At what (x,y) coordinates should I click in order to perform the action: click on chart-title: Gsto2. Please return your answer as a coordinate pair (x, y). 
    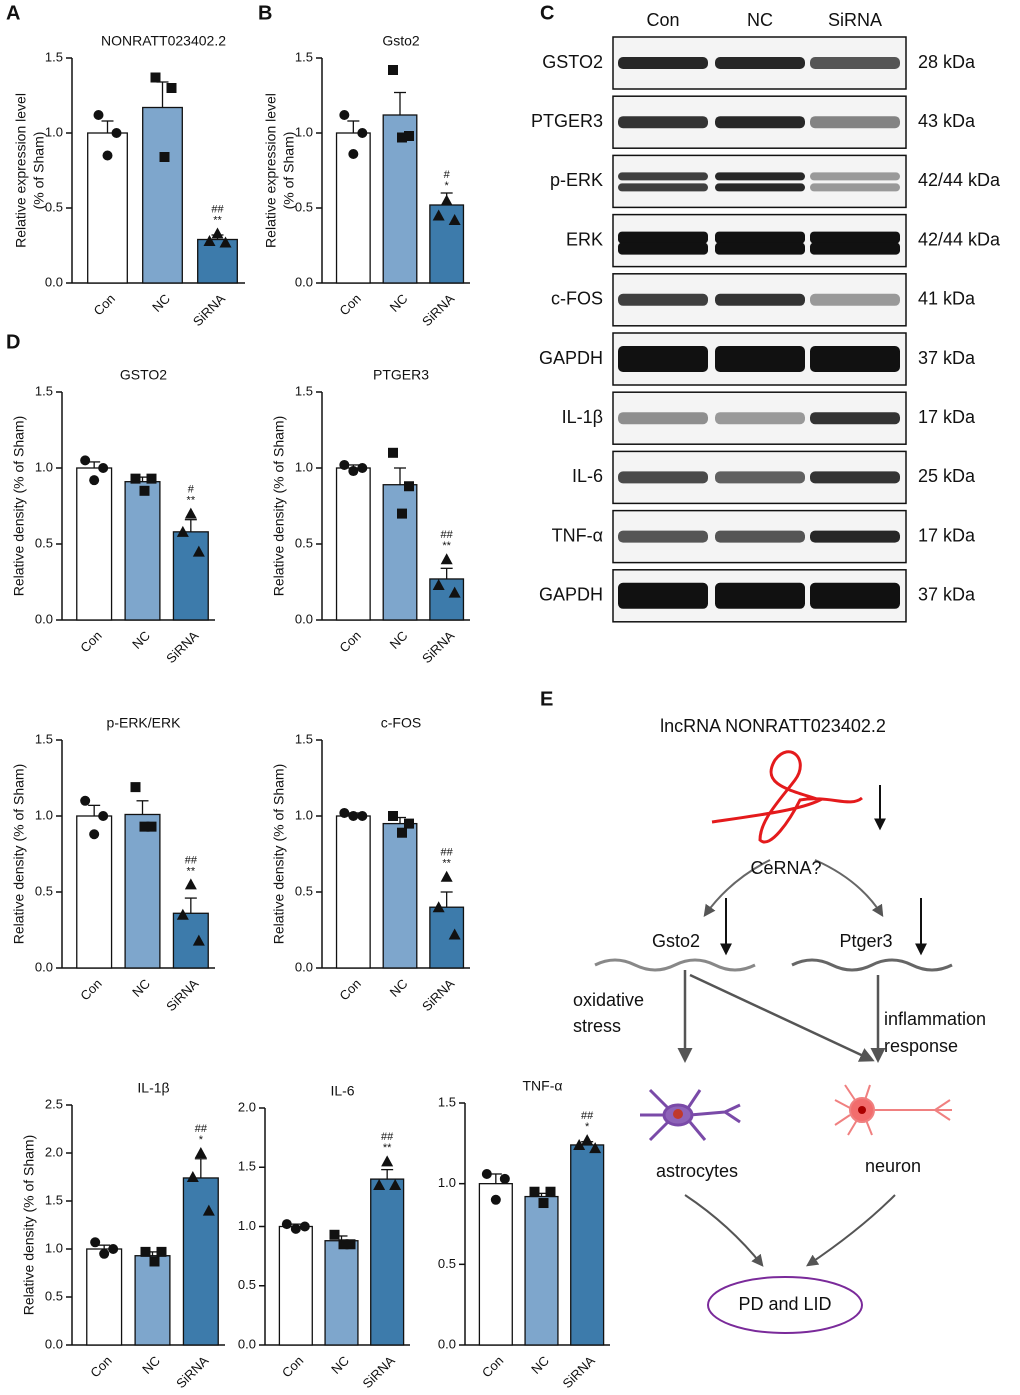
    Looking at the image, I should click on (401, 41).